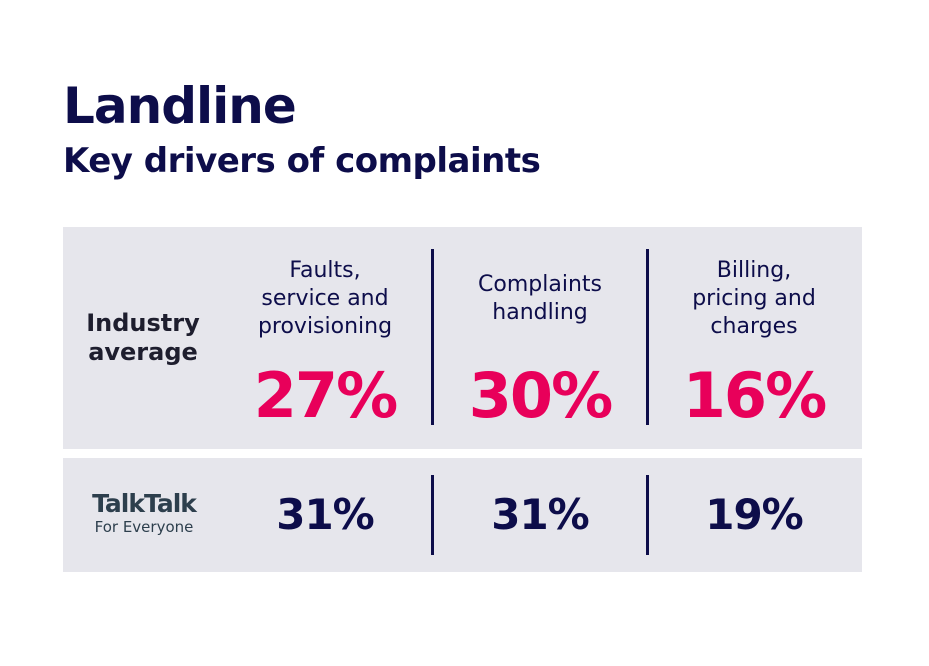 The width and height of the screenshot is (929, 666). I want to click on industry-average-label: Industry average, so click(143, 338).